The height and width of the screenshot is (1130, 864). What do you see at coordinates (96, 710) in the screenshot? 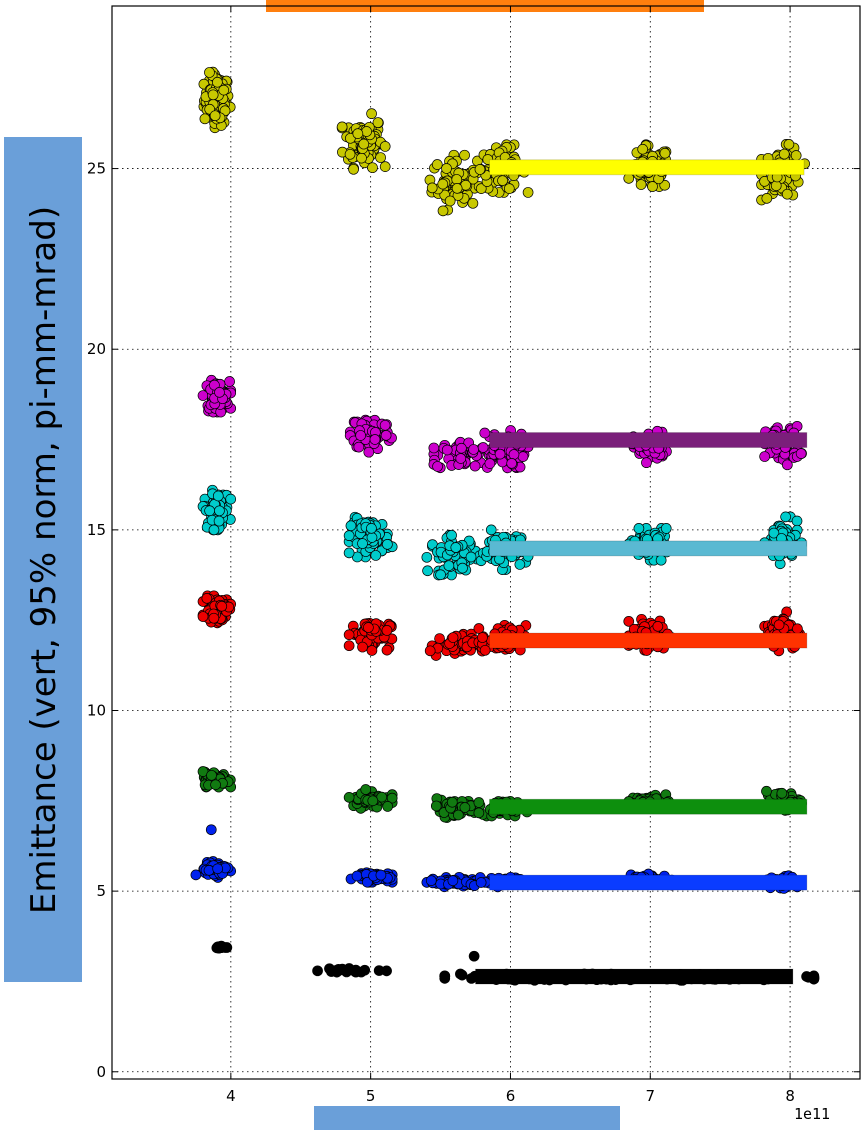
I see `y-tick-label: 10` at bounding box center [96, 710].